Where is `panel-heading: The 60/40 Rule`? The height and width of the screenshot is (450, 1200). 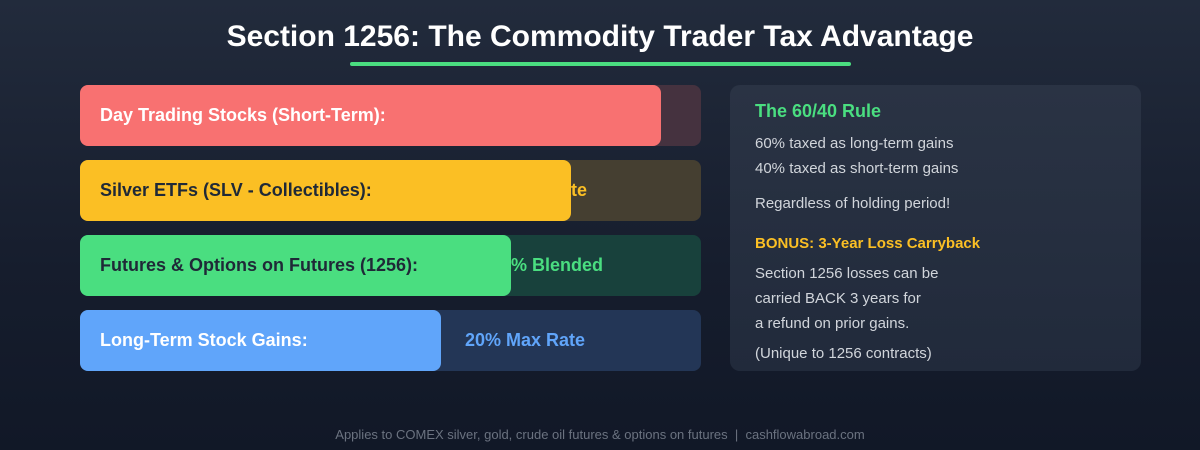 panel-heading: The 60/40 Rule is located at coordinates (818, 111).